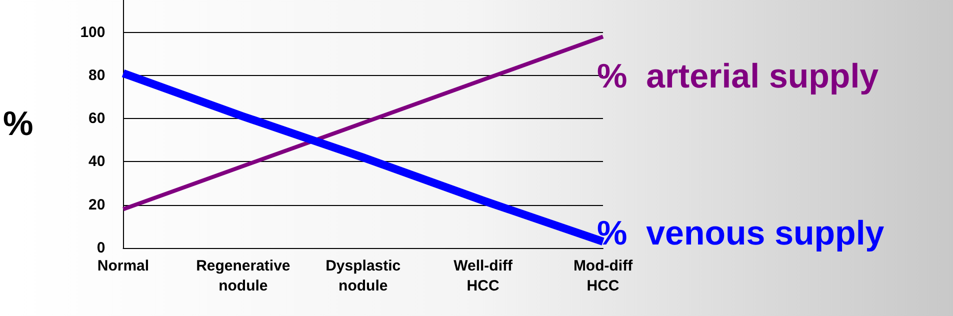  Describe the element at coordinates (101, 248) in the screenshot. I see `y-tick-label: 0` at that location.